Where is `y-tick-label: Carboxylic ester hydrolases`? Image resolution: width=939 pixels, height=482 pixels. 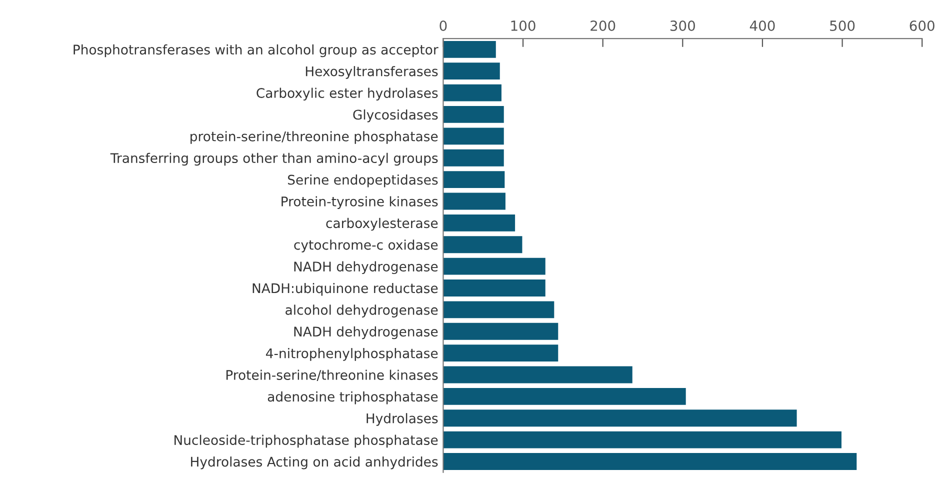 y-tick-label: Carboxylic ester hydrolases is located at coordinates (347, 94).